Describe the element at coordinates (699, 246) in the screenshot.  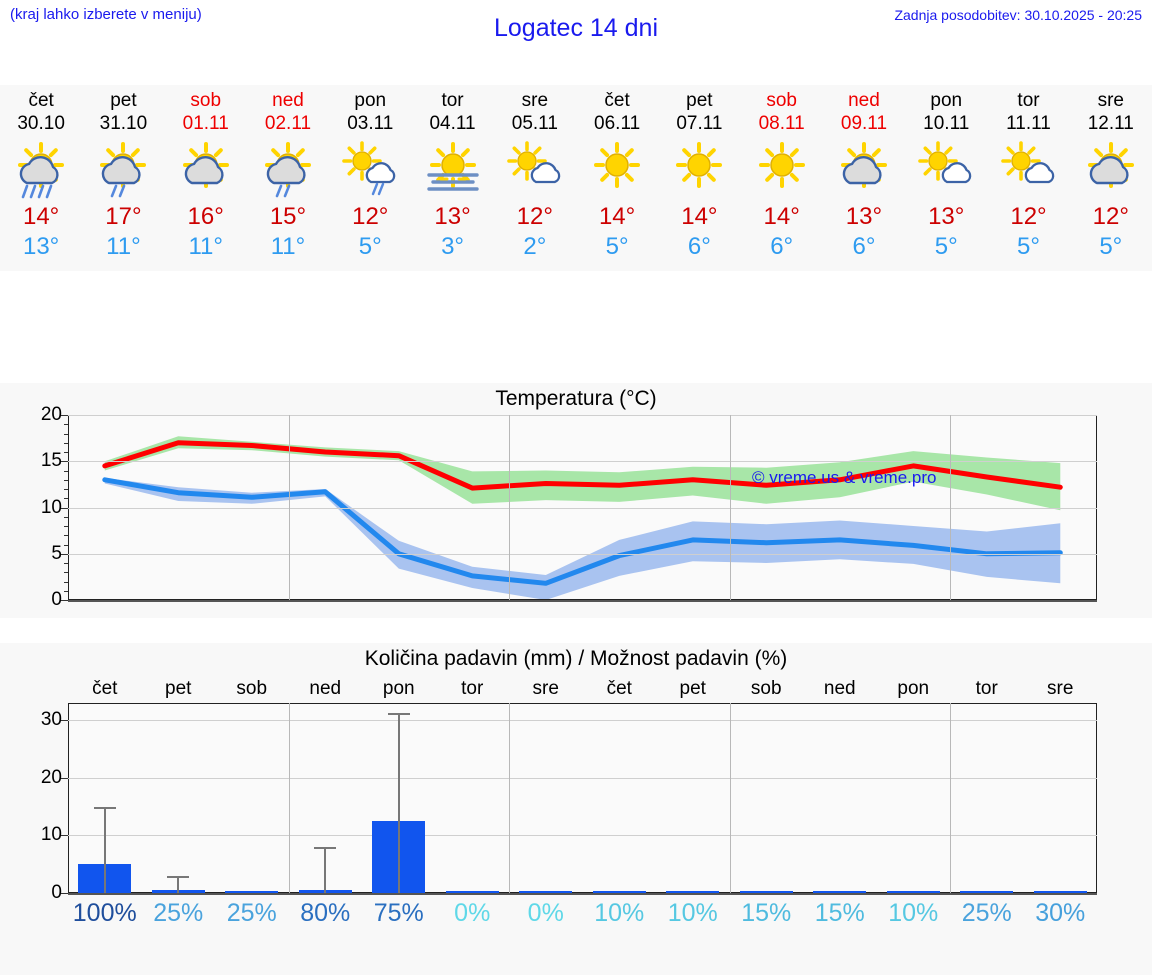
I see `day-temp-min: 6°` at that location.